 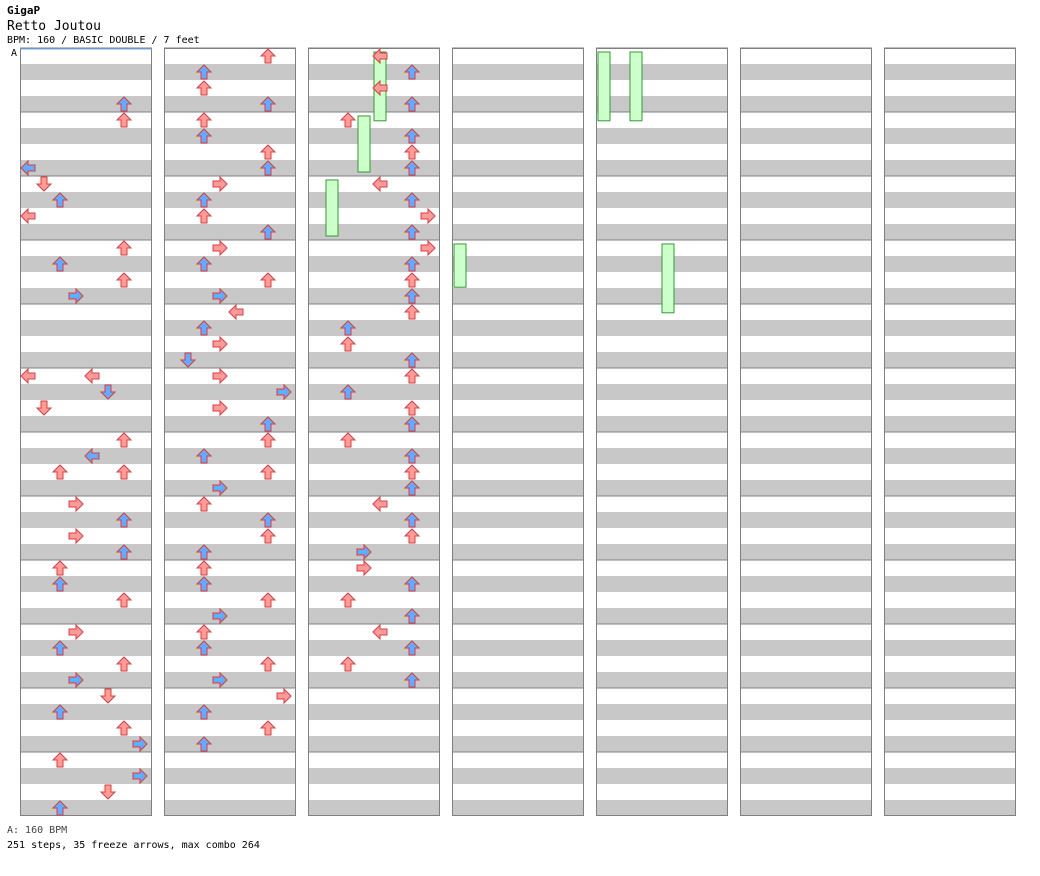 What do you see at coordinates (103, 40) in the screenshot?
I see `chart-info: BPM: 160 / BASIC DOUBLE / 7 feet` at bounding box center [103, 40].